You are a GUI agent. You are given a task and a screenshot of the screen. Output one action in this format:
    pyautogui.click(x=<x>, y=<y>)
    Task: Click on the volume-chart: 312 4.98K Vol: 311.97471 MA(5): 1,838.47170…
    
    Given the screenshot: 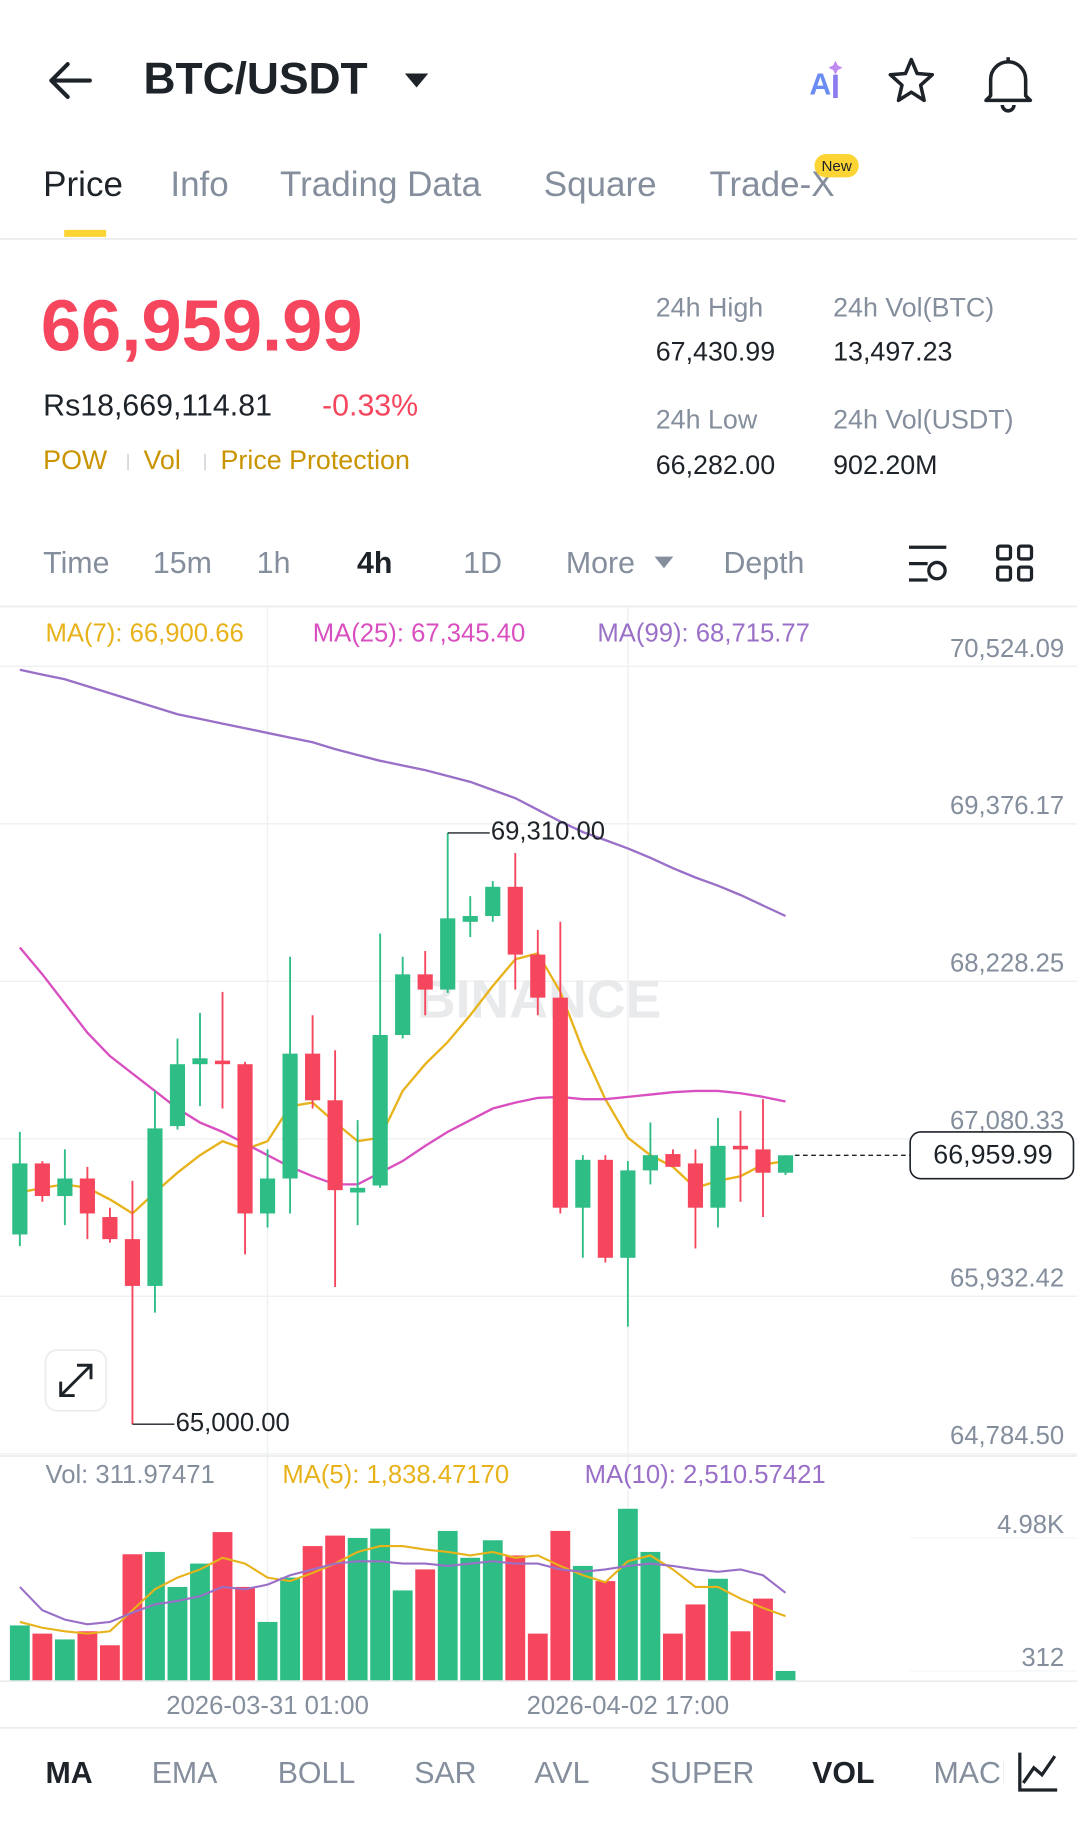 What is the action you would take?
    pyautogui.click(x=538, y=1587)
    